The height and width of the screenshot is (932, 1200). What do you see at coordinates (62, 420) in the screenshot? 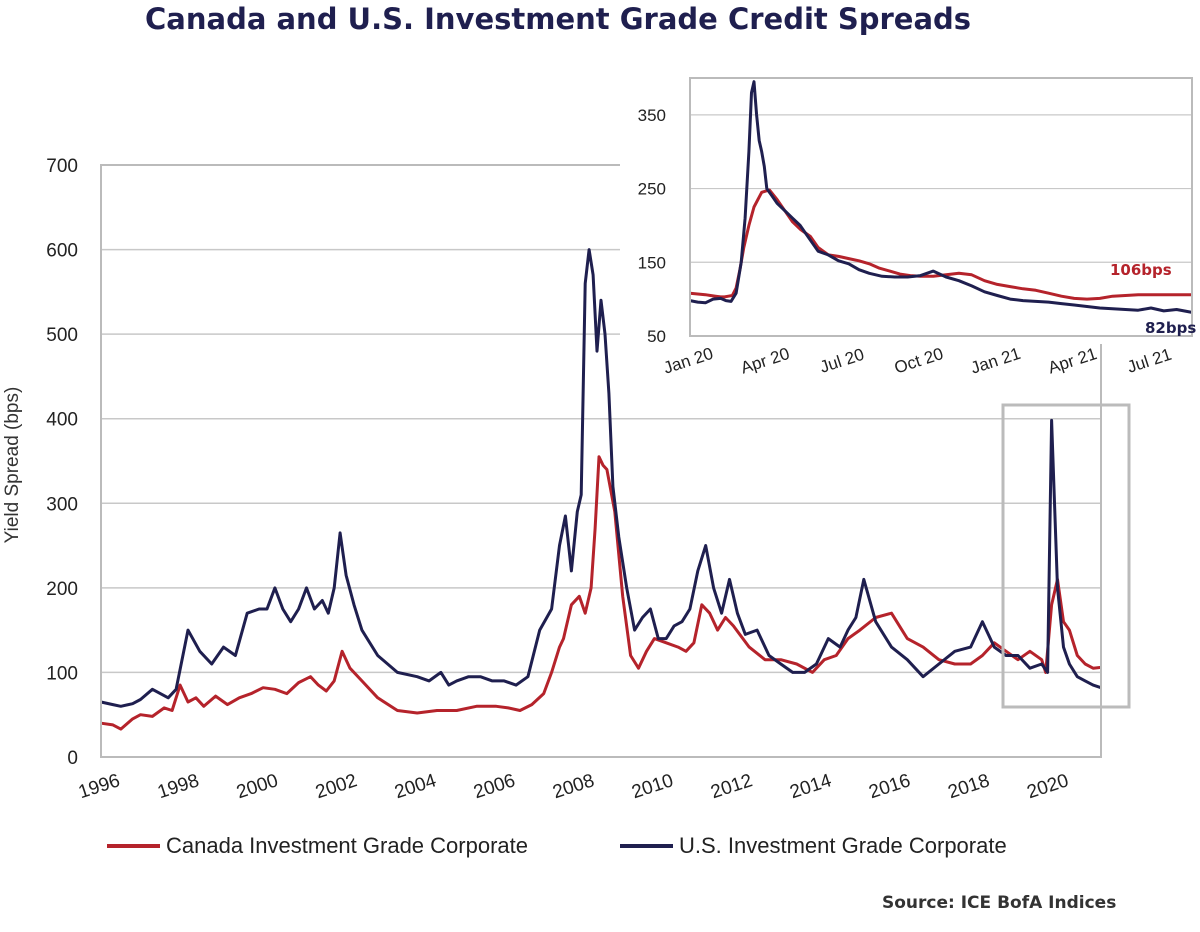
I see `main-y-tick-label: 400` at bounding box center [62, 420].